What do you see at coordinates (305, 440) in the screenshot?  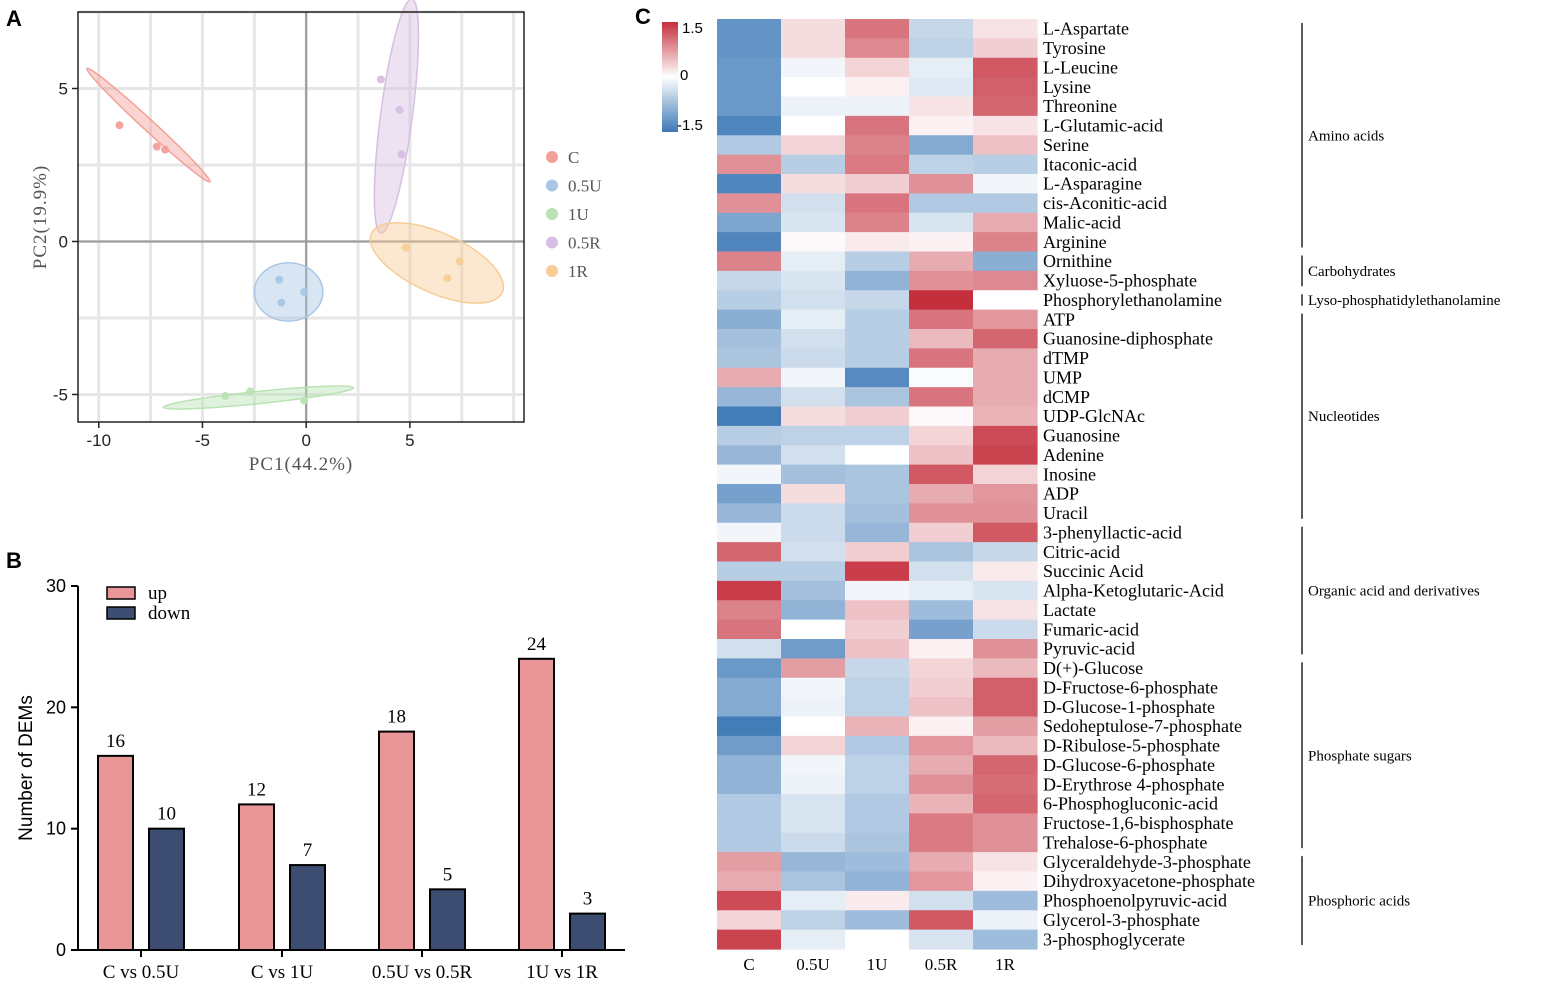 I see `pca-x-tick-label: 0` at bounding box center [305, 440].